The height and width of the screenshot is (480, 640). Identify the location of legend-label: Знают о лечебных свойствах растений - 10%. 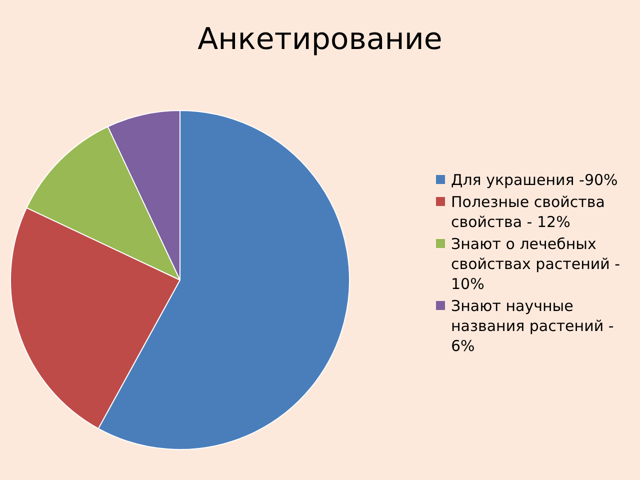
(536, 264).